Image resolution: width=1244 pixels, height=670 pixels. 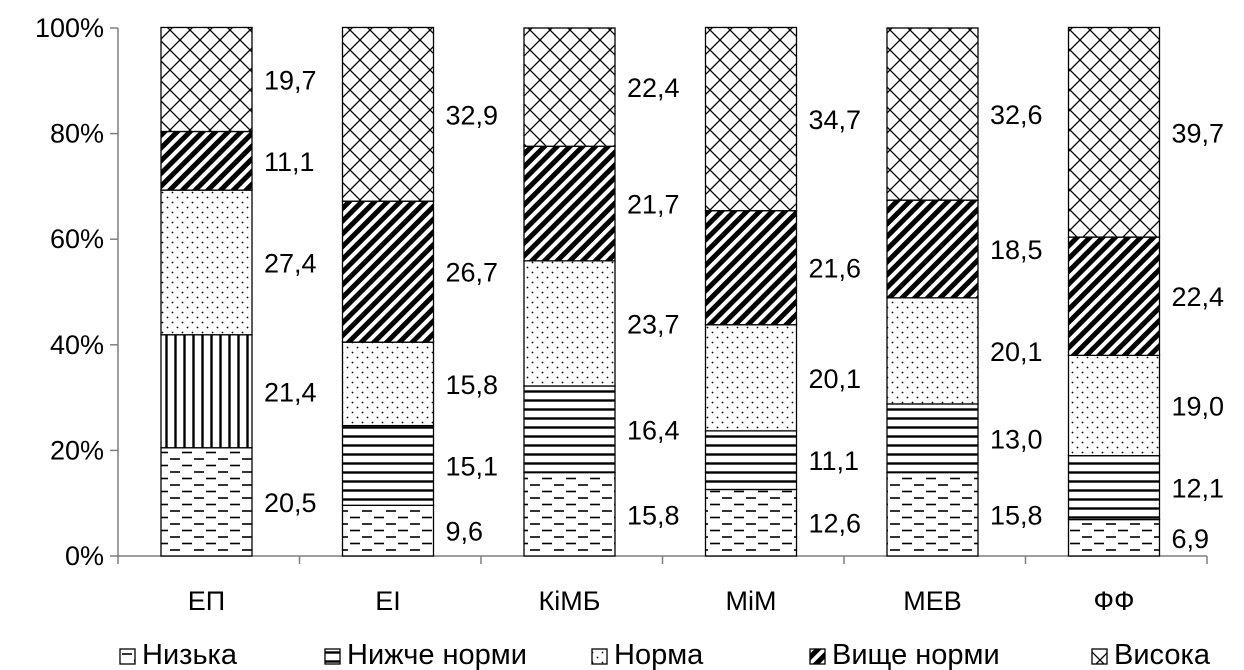 What do you see at coordinates (817, 656) in the screenshot?
I see `legend-swatch-diagonal-hatch` at bounding box center [817, 656].